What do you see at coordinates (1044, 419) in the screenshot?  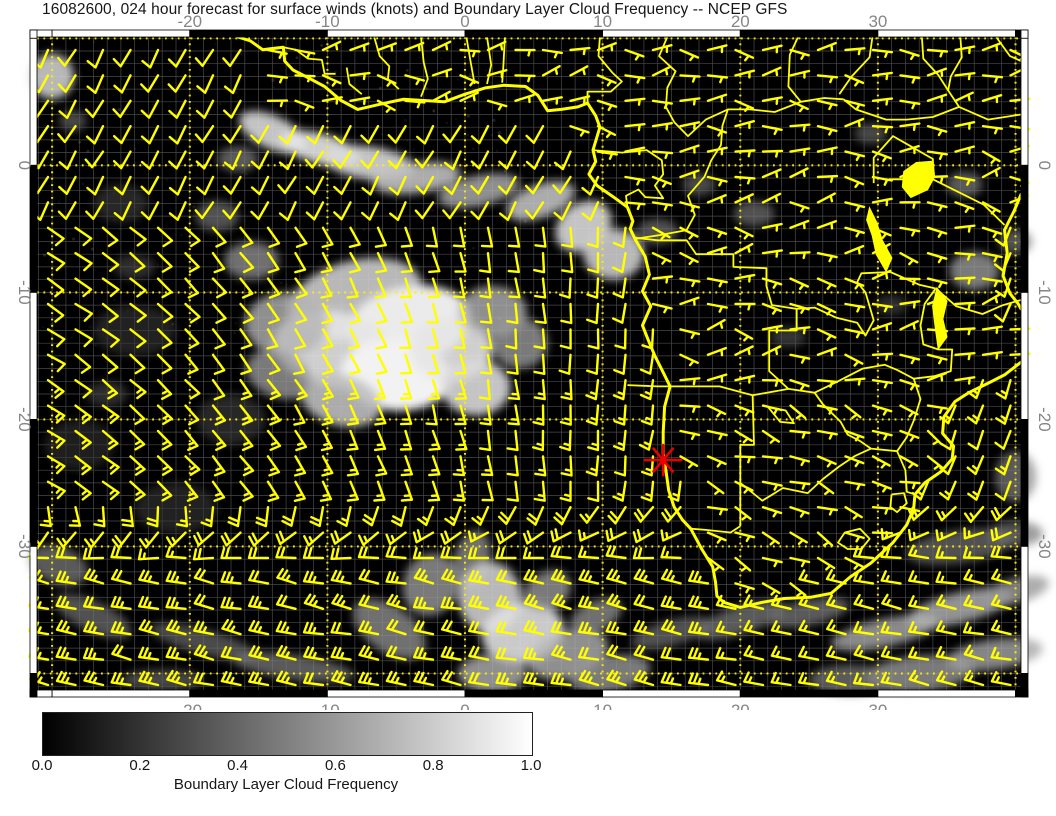 I see `lat-axis-label-right: -20` at bounding box center [1044, 419].